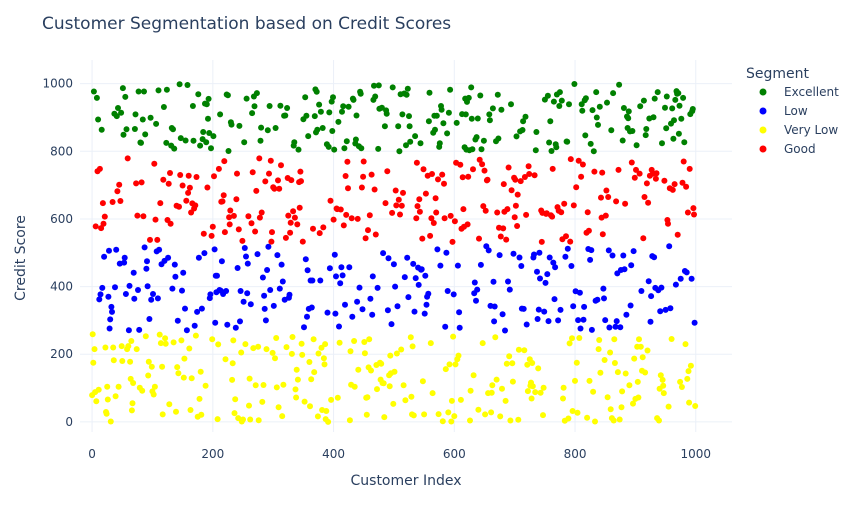  Describe the element at coordinates (783, 111) in the screenshot. I see `legend-item-low: Low` at that location.